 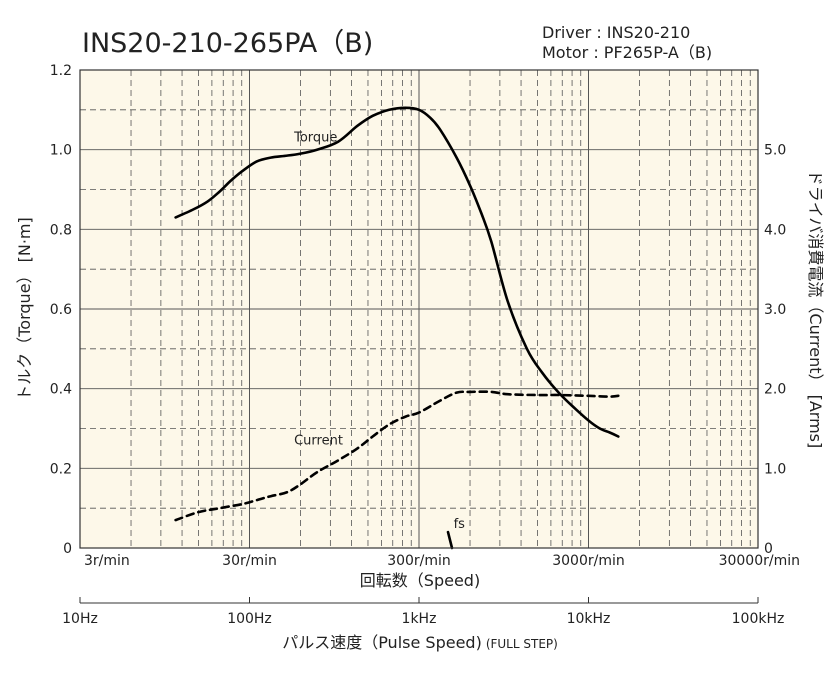 I want to click on chart-subtitle-driver: Driver : INS20-210, so click(x=616, y=32).